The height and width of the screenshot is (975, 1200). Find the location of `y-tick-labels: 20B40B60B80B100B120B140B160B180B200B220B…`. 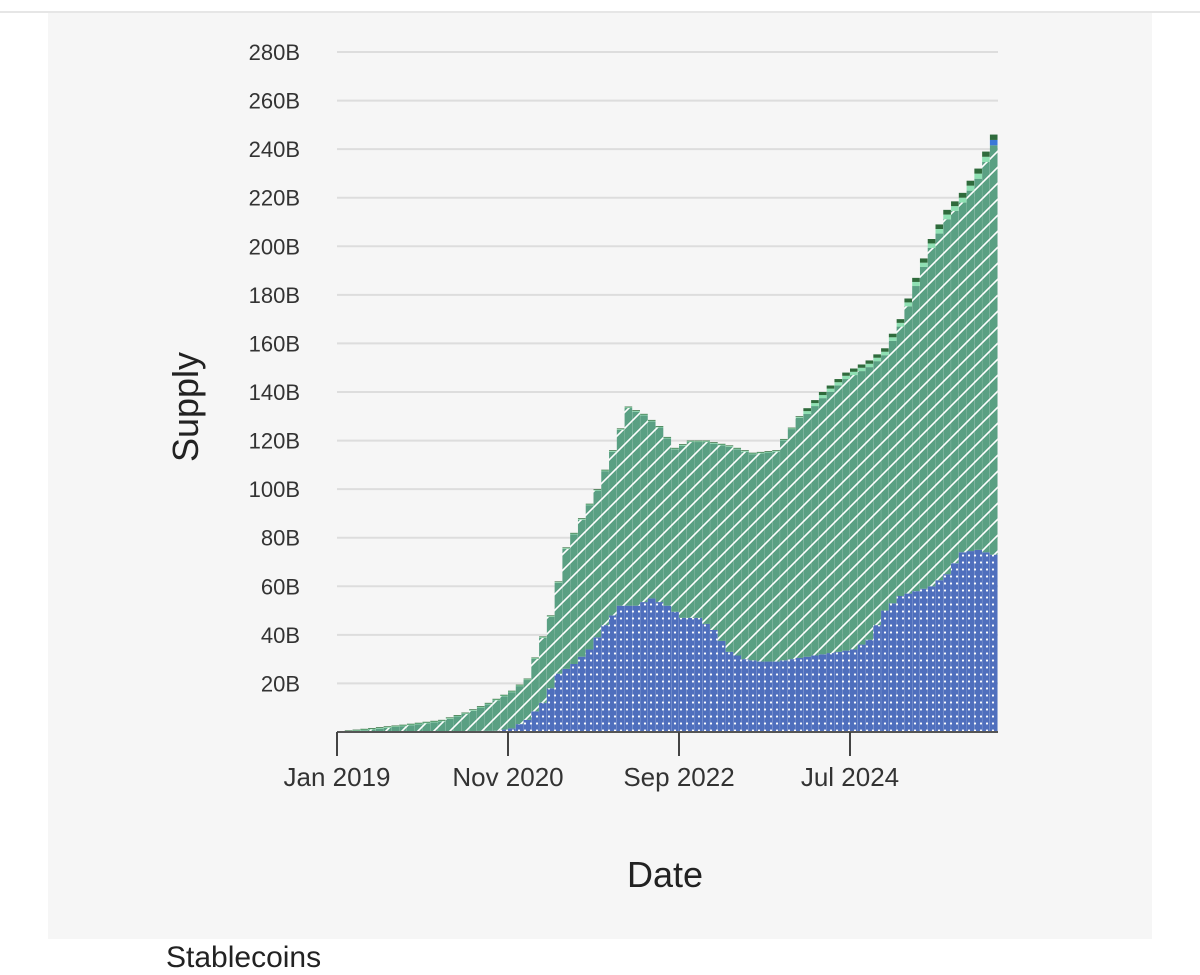

y-tick-labels: 20B40B60B80B100B120B140B160B180B200B220B… is located at coordinates (274, 368).